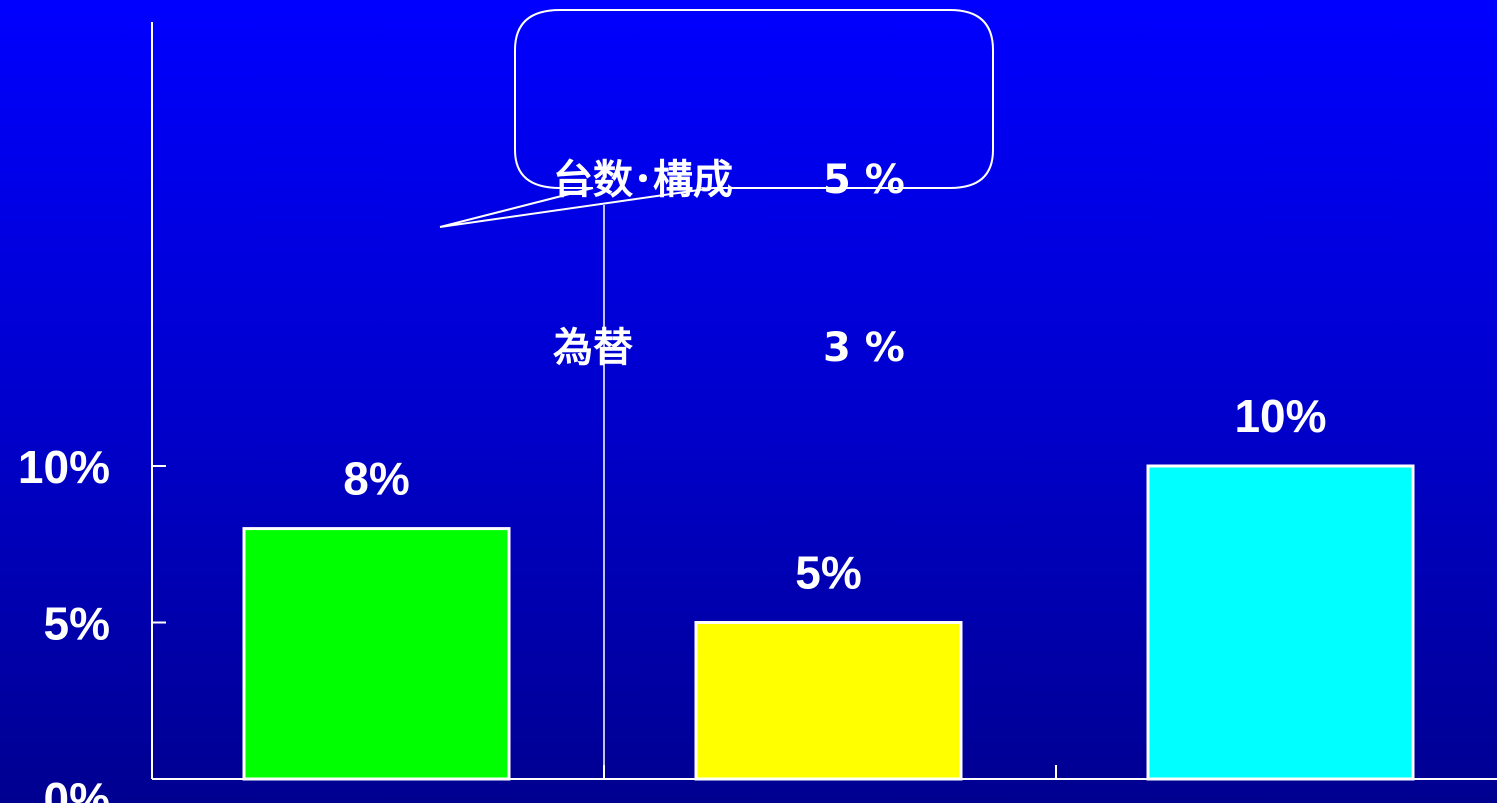  I want to click on callout-bubble, so click(716, 118).